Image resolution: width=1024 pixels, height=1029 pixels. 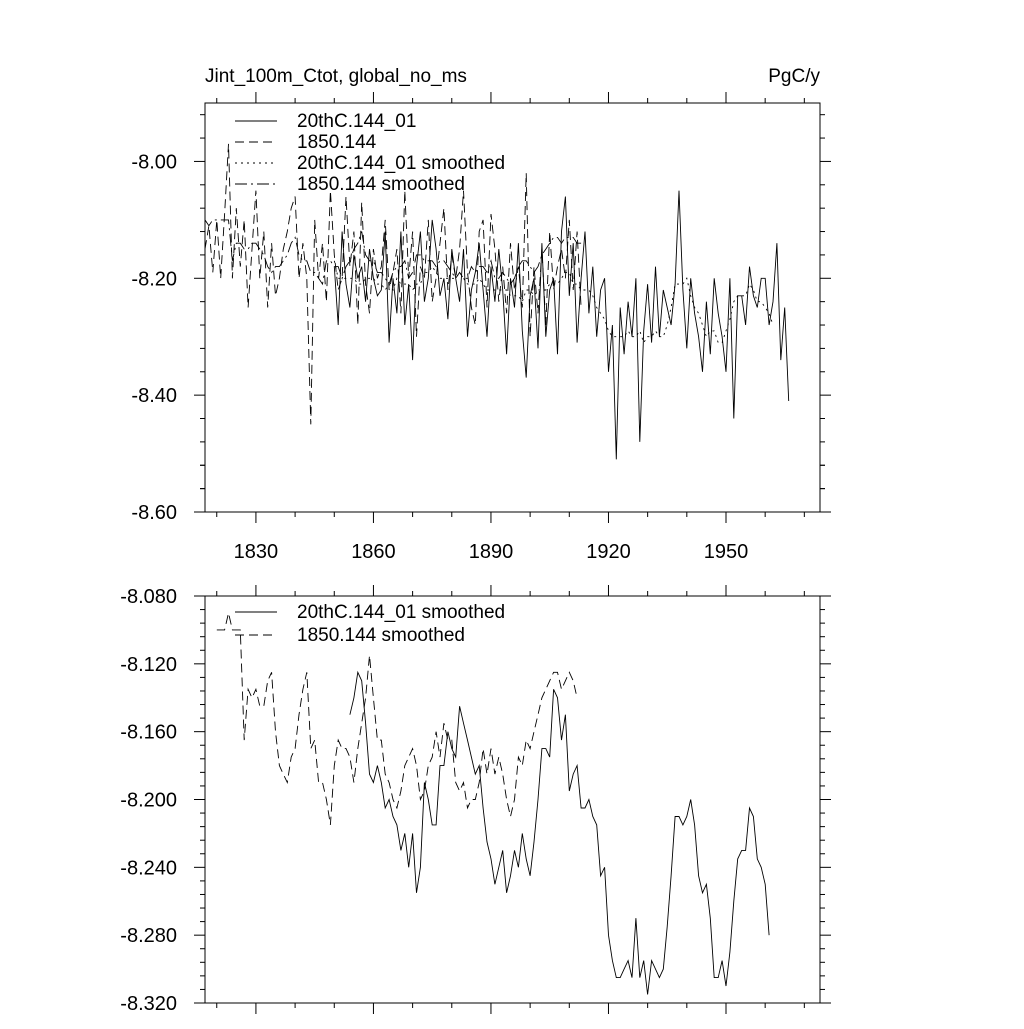 I want to click on x-tick-label: 1950, so click(x=726, y=552).